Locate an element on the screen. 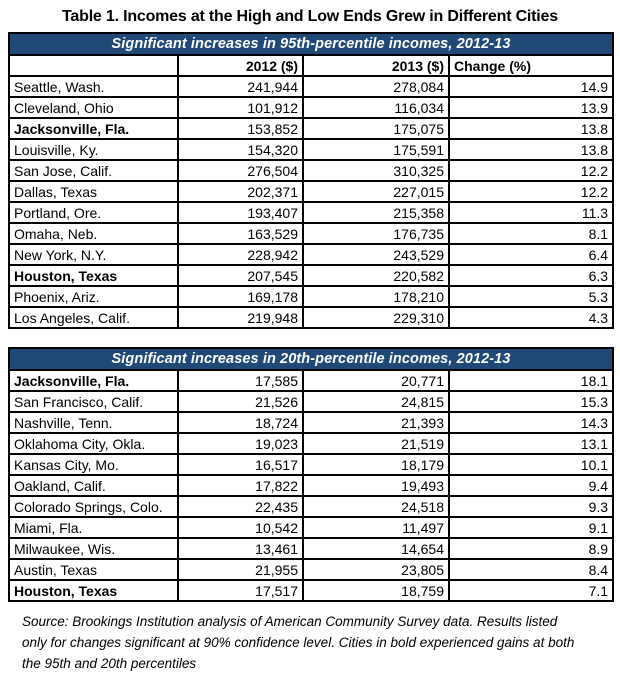 The width and height of the screenshot is (620, 685). value-2013-cell: 23,805 is located at coordinates (376, 569).